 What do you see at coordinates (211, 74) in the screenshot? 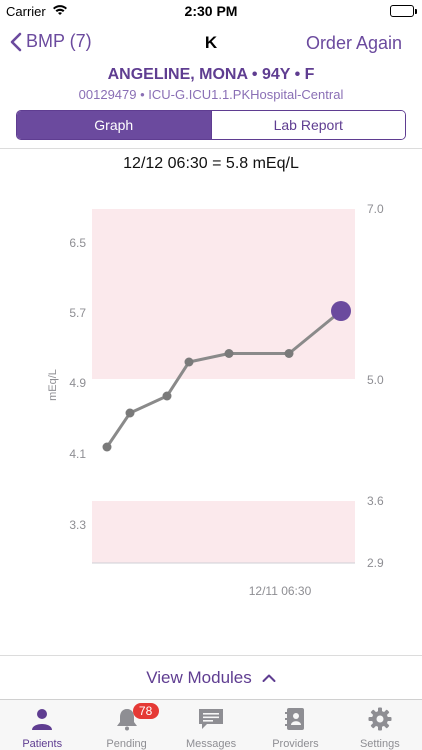
I see `patient-name: ANGELINE, MONA • 94Y • F` at bounding box center [211, 74].